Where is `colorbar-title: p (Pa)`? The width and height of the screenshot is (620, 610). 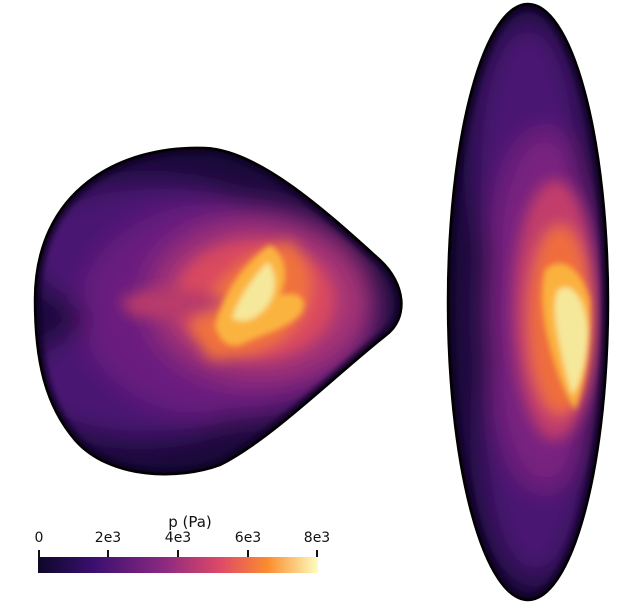 colorbar-title: p (Pa) is located at coordinates (190, 522).